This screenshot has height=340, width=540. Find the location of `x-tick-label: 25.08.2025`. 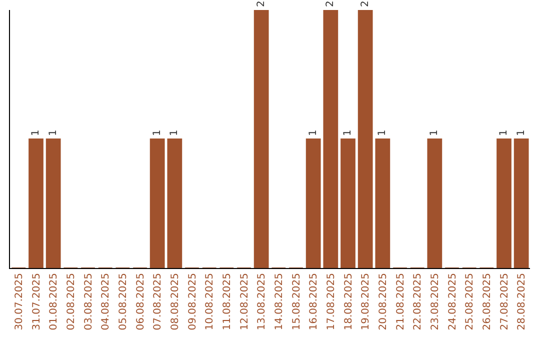

x-tick-label: 25.08.2025 is located at coordinates (470, 301).